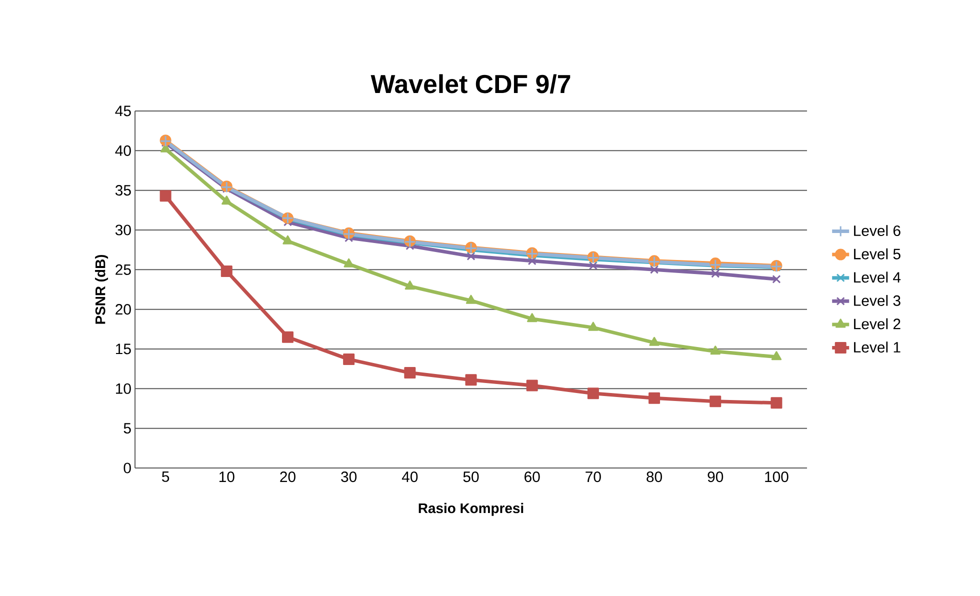 The height and width of the screenshot is (596, 980). I want to click on x-tick-label: 20, so click(288, 477).